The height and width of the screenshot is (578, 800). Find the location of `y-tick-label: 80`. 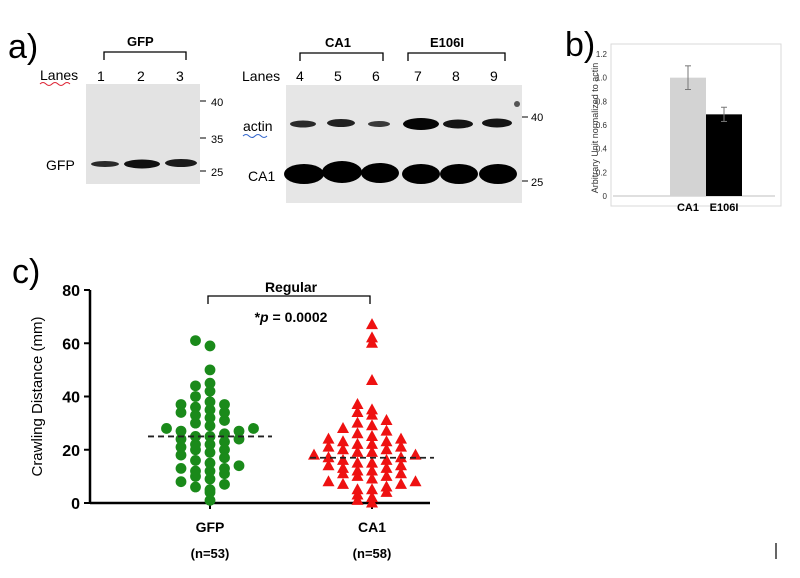

y-tick-label: 80 is located at coordinates (71, 291).